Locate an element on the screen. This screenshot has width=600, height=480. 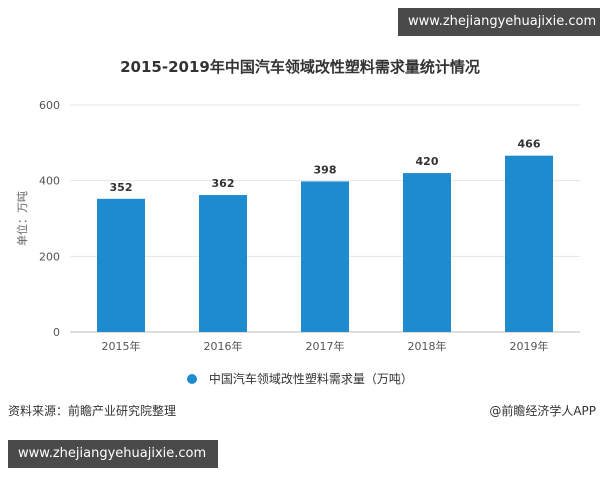
y-tick-label: 200 is located at coordinates (49, 256).